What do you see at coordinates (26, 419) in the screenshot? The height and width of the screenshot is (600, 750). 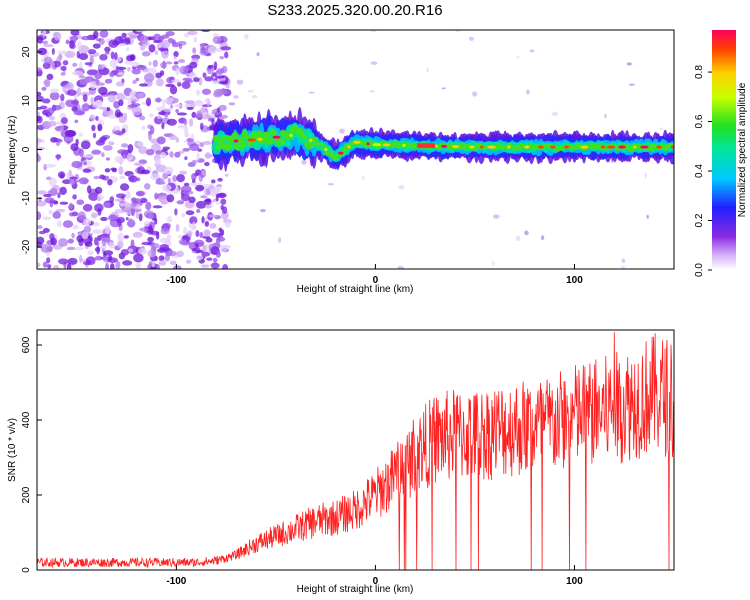 I see `snr-ytick-label: 400` at bounding box center [26, 419].